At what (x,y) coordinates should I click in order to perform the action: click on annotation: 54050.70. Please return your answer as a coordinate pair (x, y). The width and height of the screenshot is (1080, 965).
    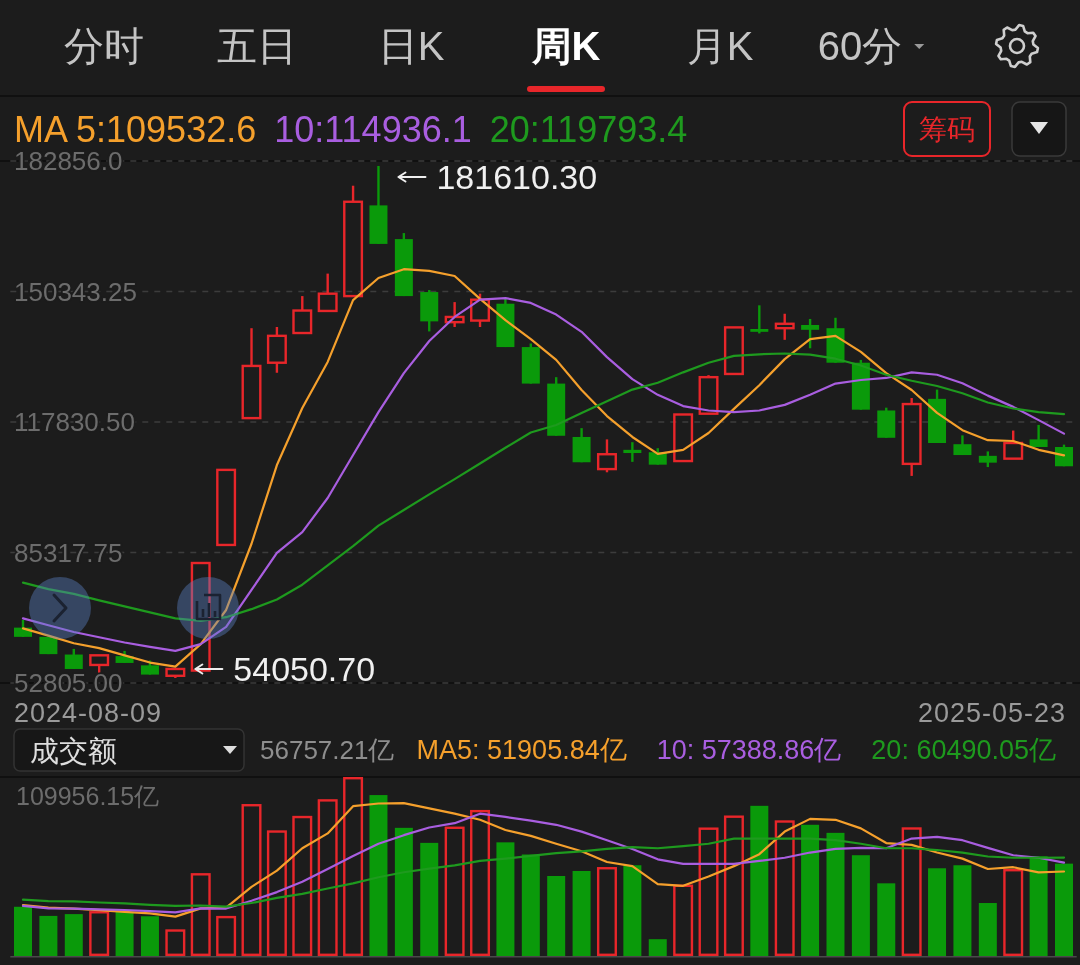
    Looking at the image, I should click on (304, 669).